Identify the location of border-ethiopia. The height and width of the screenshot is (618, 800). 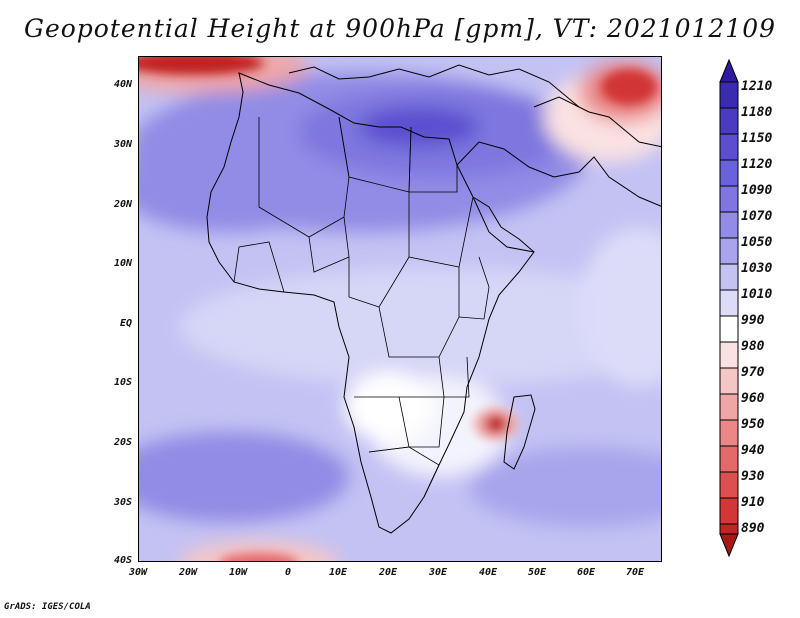
(474, 288).